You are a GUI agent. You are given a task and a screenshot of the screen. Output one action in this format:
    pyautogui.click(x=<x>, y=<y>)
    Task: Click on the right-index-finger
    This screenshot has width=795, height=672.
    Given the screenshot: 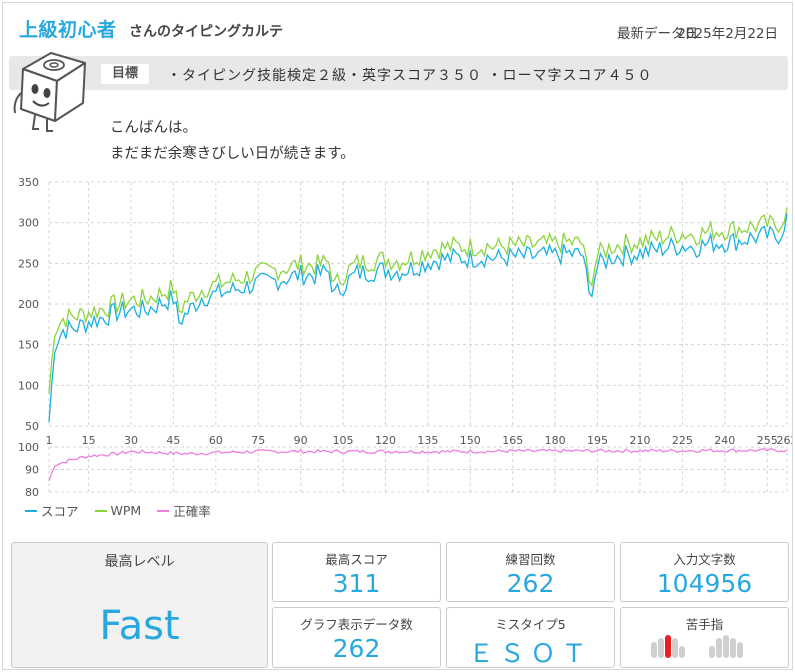 What is the action you would take?
    pyautogui.click(x=719, y=648)
    